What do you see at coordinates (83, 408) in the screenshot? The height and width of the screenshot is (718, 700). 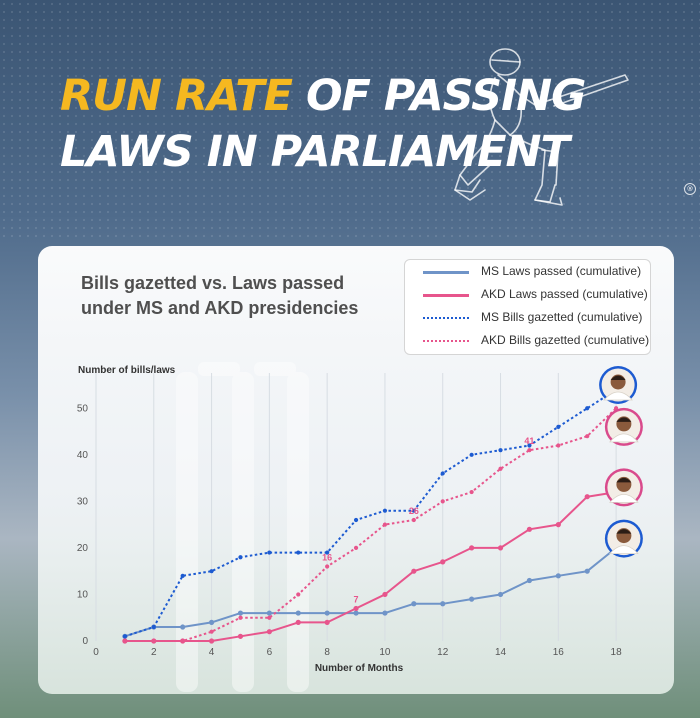 I see `y-tick-label: 50` at bounding box center [83, 408].